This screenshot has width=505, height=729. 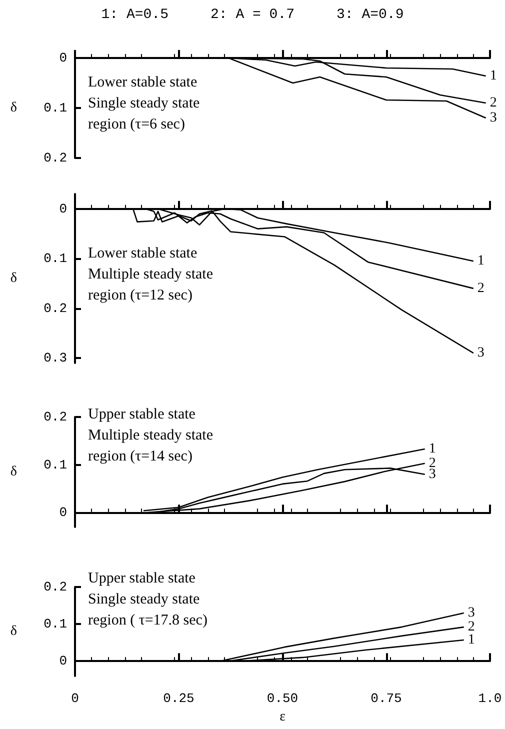 What do you see at coordinates (252, 15) in the screenshot?
I see `text: 1: A=0.5 2: A = 0.7 3: A=0.9` at bounding box center [252, 15].